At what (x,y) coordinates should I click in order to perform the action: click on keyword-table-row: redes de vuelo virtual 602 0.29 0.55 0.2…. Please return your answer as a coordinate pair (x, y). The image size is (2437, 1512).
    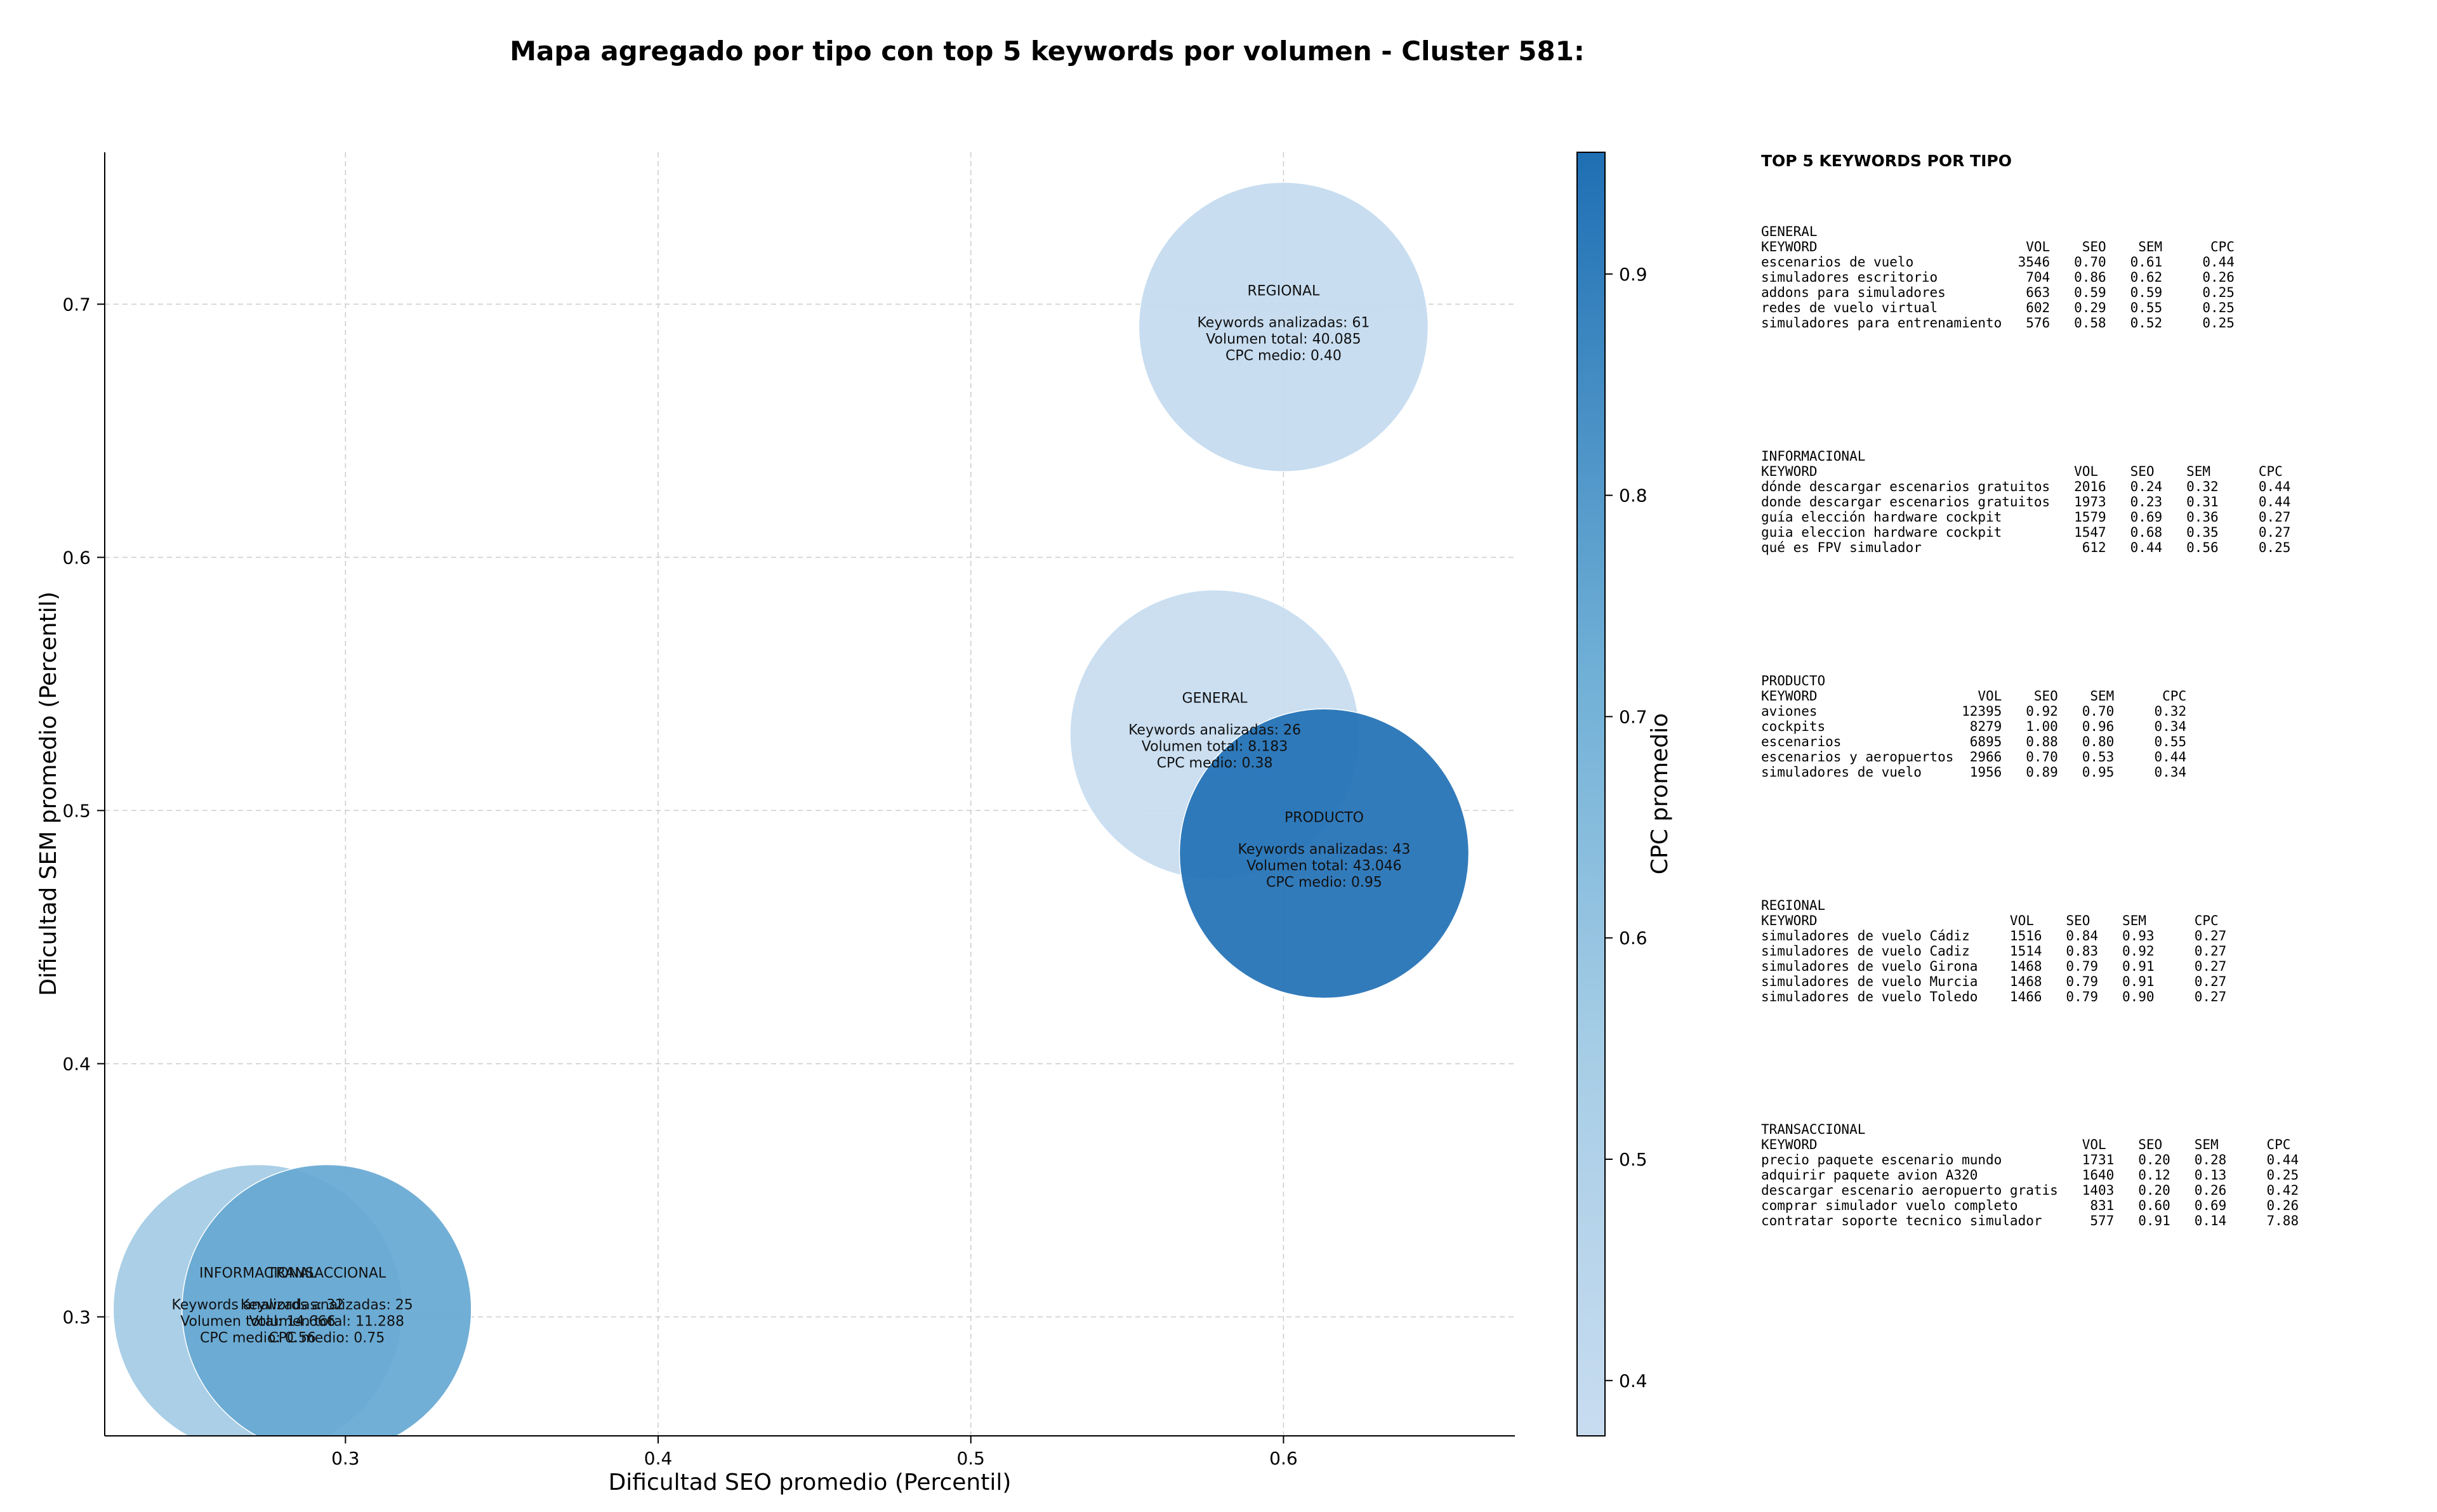
    Looking at the image, I should click on (1998, 308).